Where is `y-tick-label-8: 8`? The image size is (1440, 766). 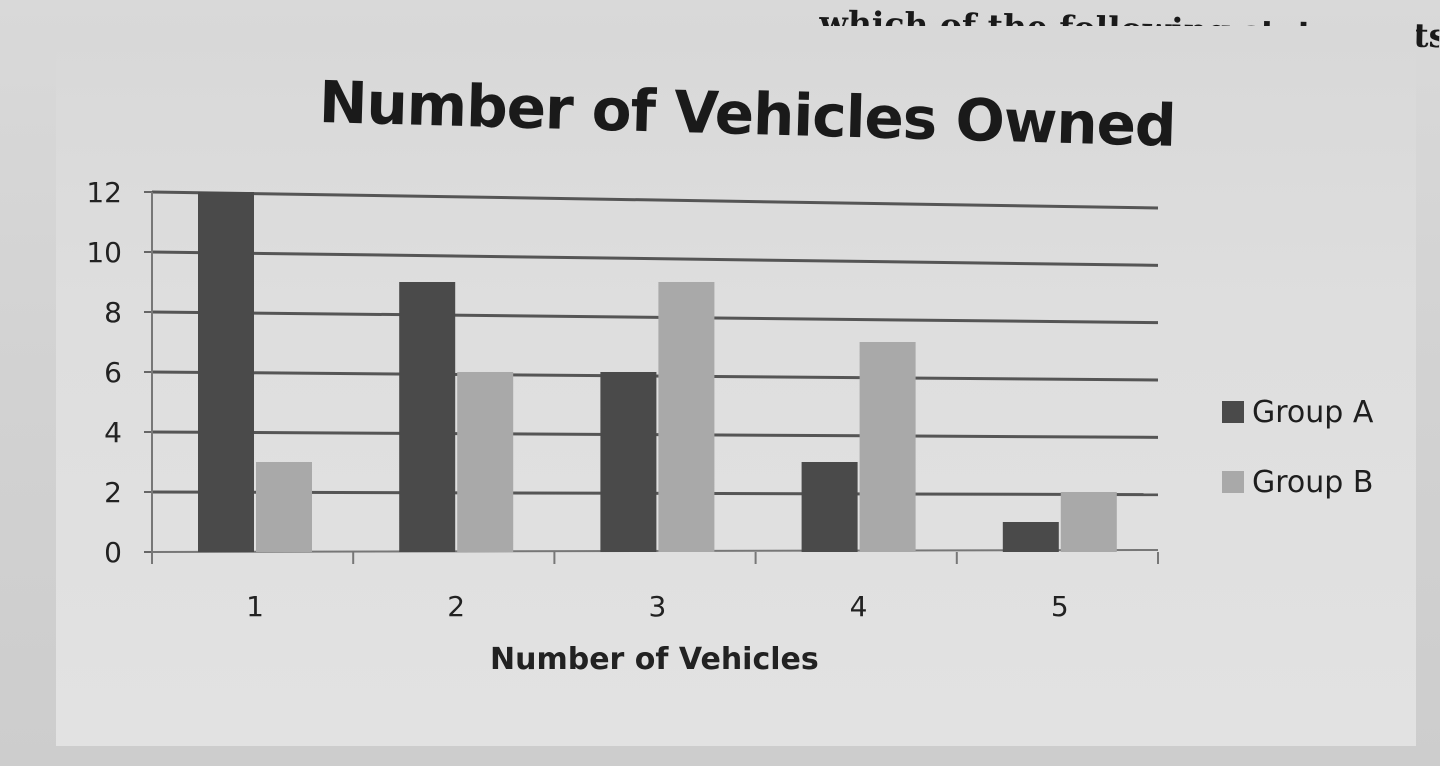
y-tick-label-8: 8 is located at coordinates (113, 312).